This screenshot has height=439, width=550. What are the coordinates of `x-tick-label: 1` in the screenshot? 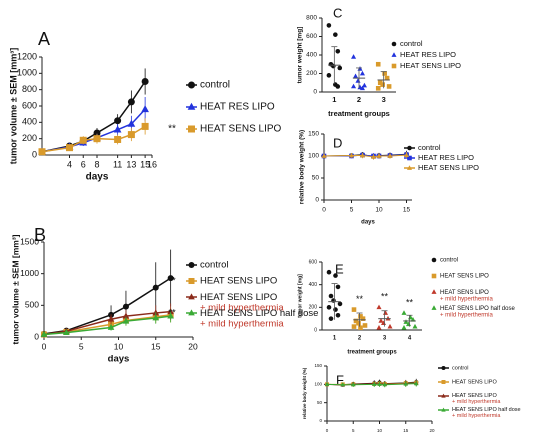 It's located at (334, 99).